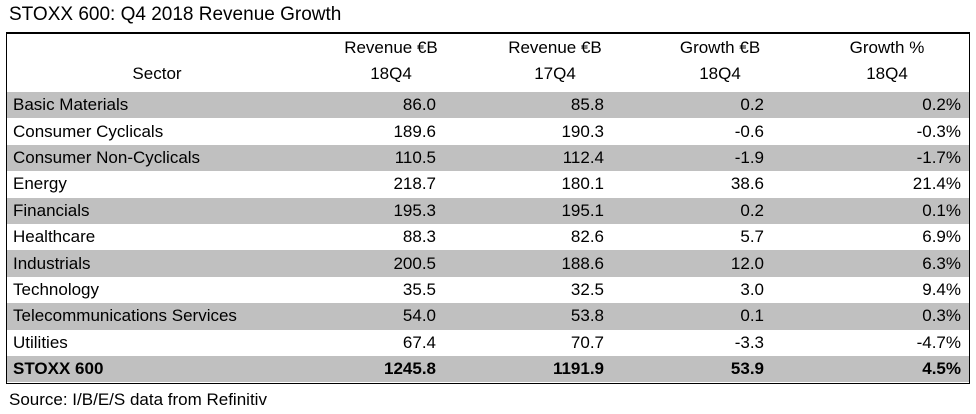 The height and width of the screenshot is (414, 976). Describe the element at coordinates (752, 237) in the screenshot. I see `growth-eur-cell: 5.7` at that location.